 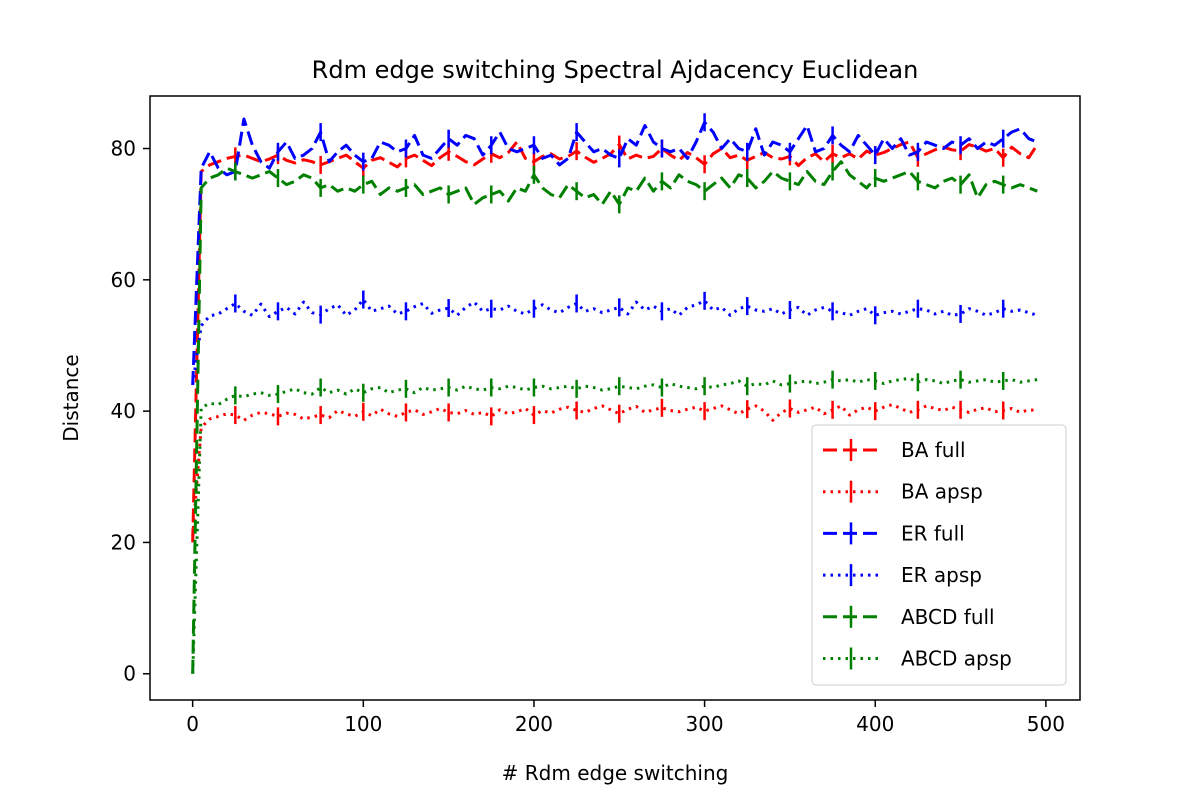 What do you see at coordinates (615, 773) in the screenshot?
I see `x-axis-label: # Rdm edge switching` at bounding box center [615, 773].